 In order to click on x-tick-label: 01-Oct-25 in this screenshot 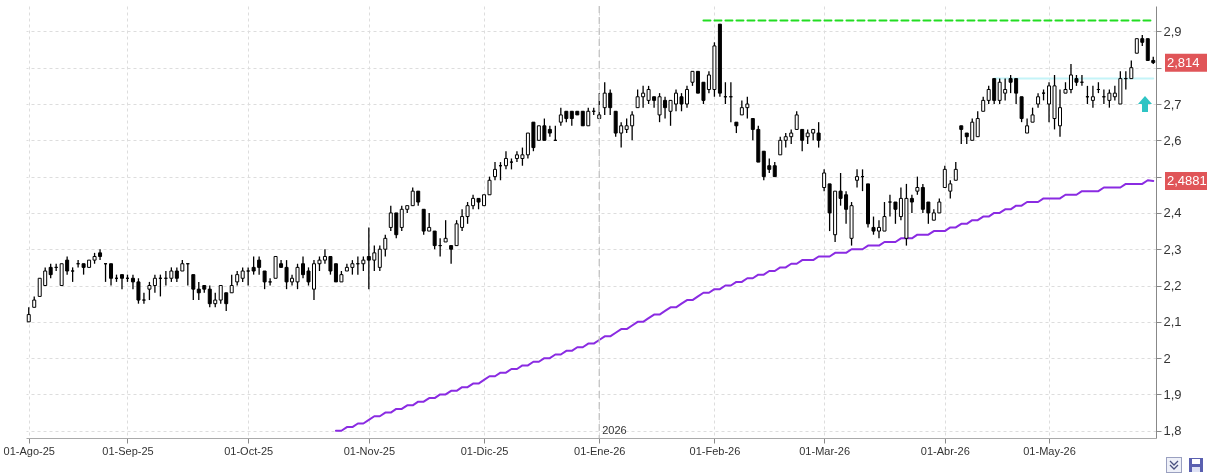, I will do `click(249, 450)`.